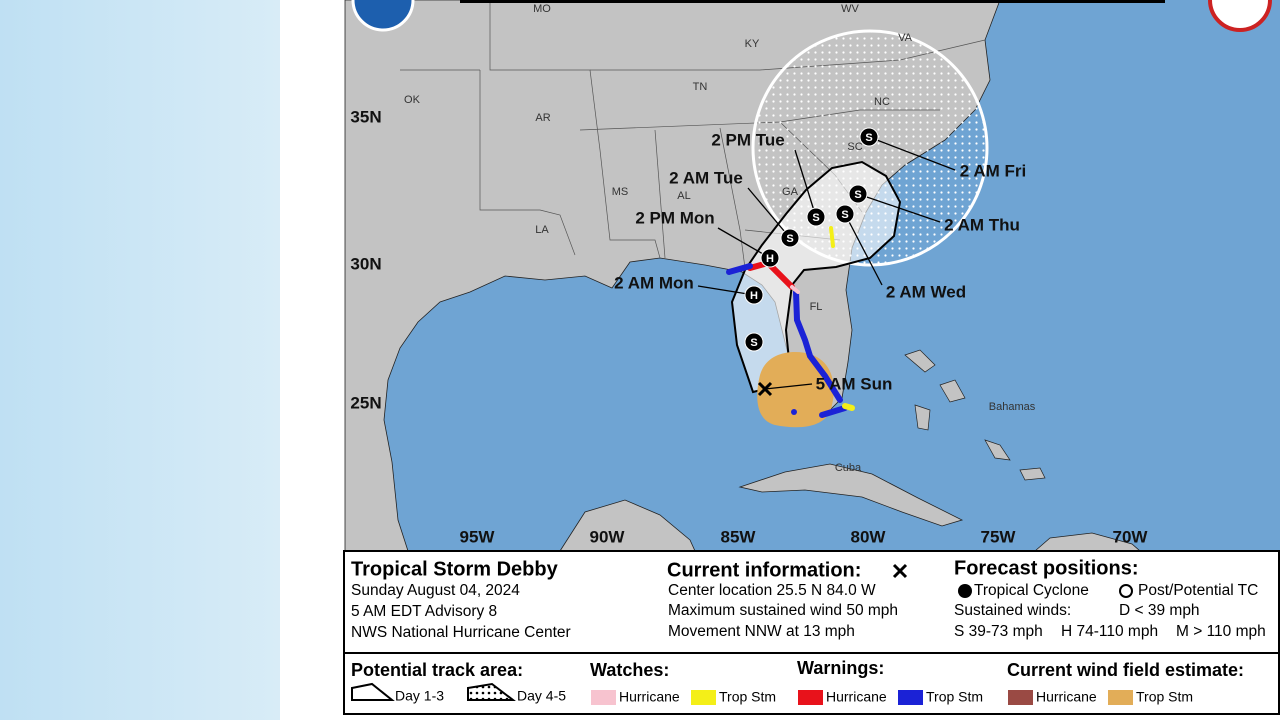 This screenshot has width=1280, height=725. Describe the element at coordinates (975, 415) in the screenshot. I see `islands` at that location.